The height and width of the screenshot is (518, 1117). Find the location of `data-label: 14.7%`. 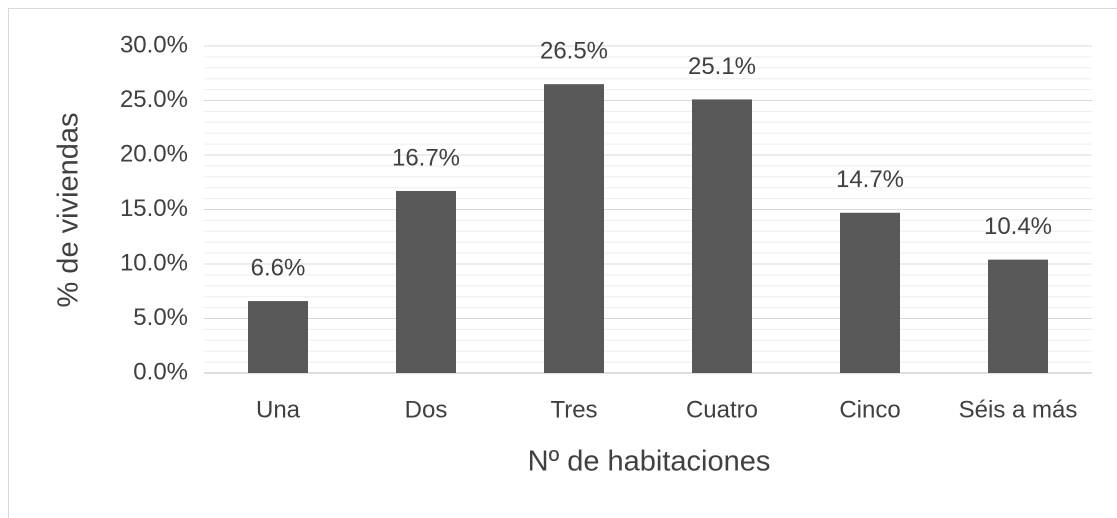

data-label: 14.7% is located at coordinates (870, 179).